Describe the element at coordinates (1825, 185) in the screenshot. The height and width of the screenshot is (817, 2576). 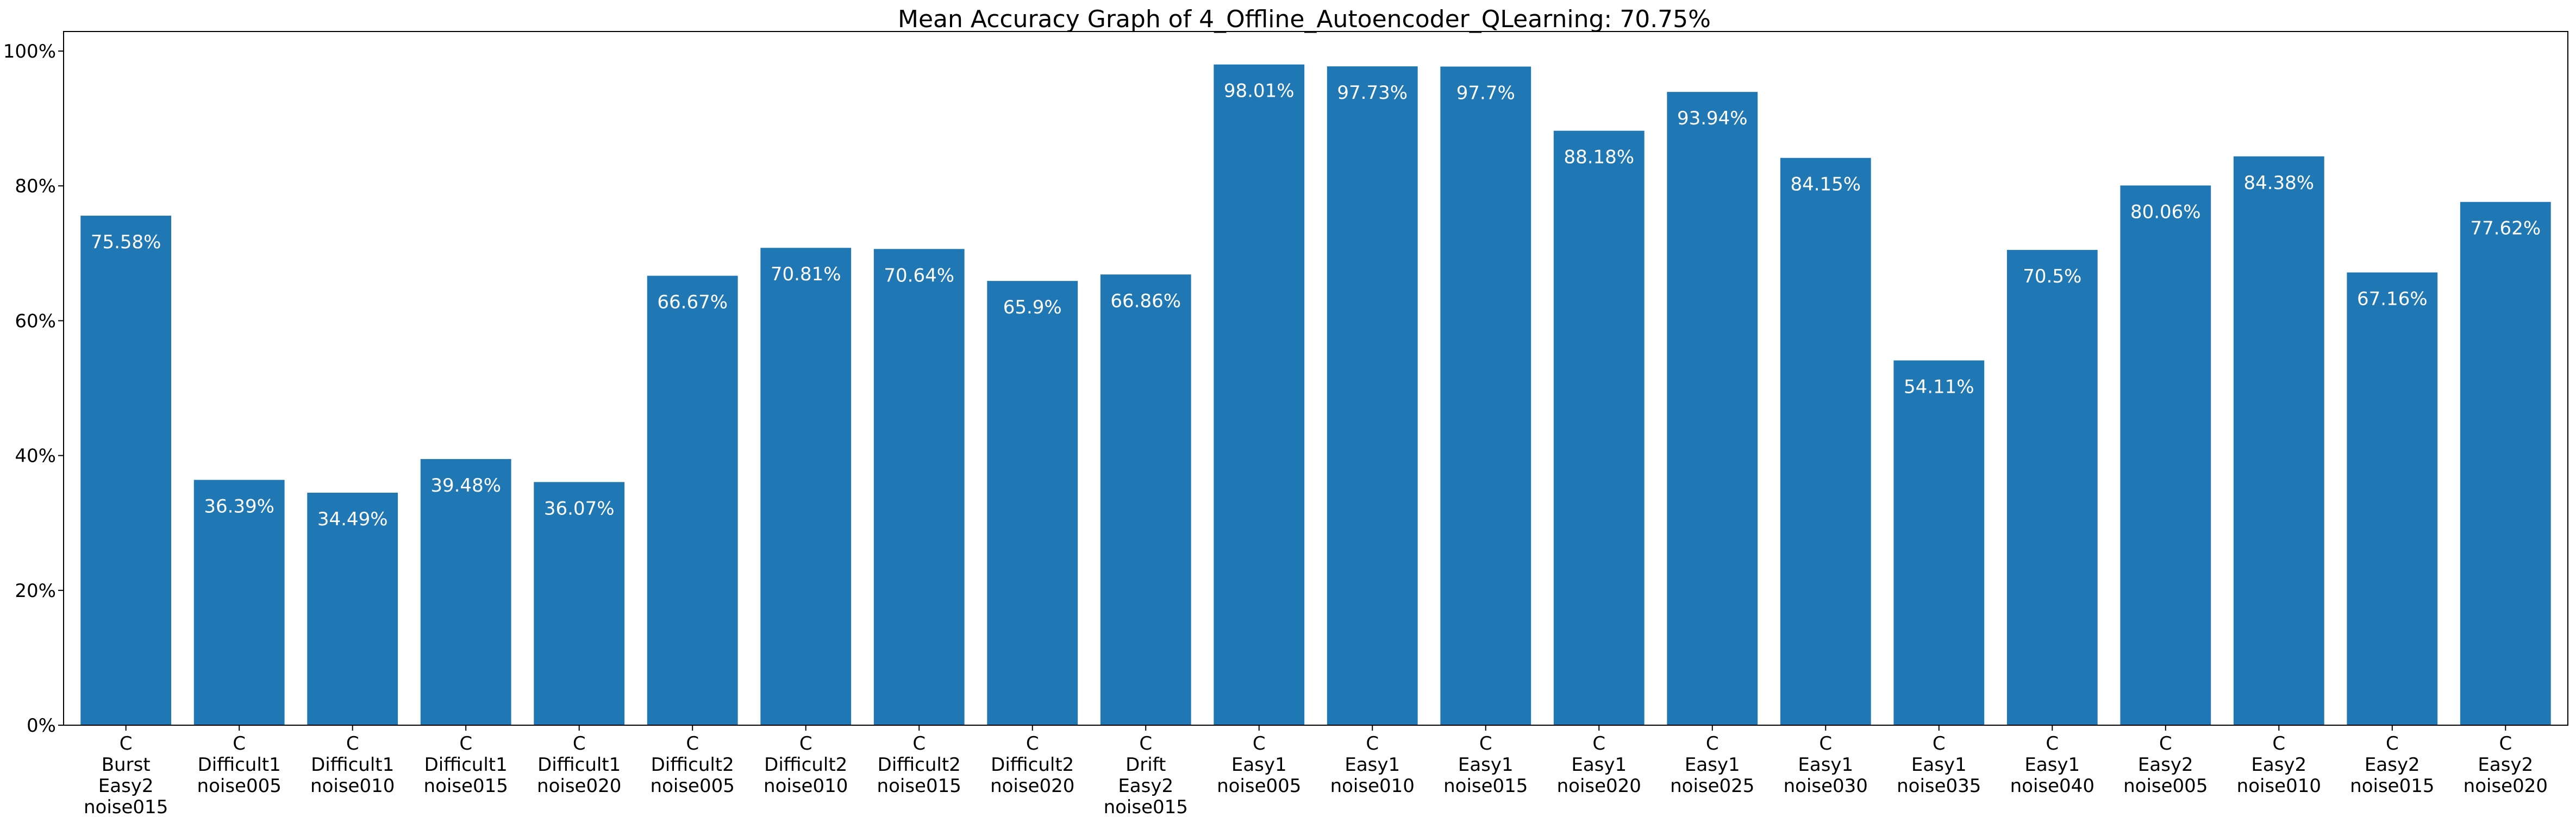
I see `bar-value-label: 84.15%` at that location.